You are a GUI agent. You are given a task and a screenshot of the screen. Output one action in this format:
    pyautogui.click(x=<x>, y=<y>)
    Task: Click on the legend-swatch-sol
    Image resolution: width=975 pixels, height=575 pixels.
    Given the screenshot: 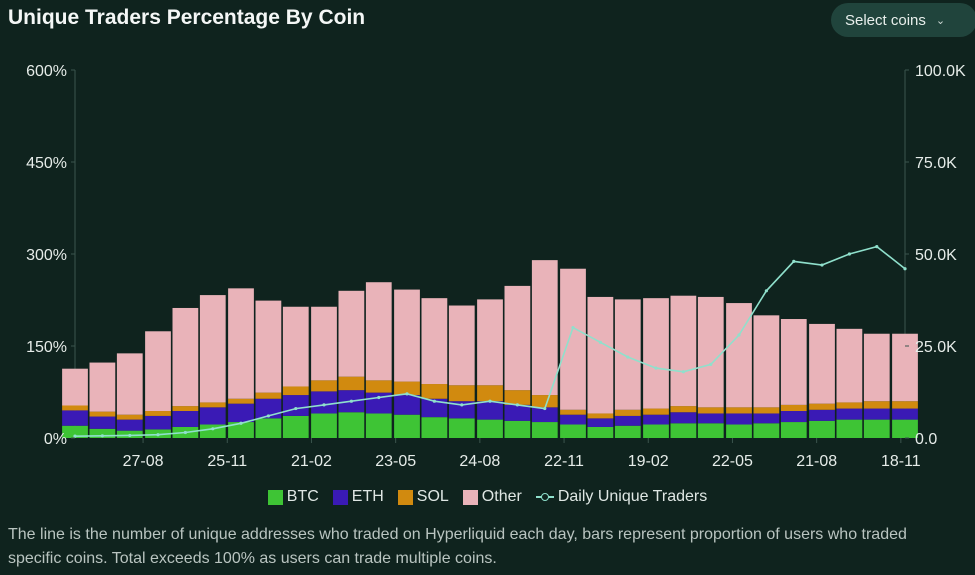 What is the action you would take?
    pyautogui.click(x=405, y=497)
    